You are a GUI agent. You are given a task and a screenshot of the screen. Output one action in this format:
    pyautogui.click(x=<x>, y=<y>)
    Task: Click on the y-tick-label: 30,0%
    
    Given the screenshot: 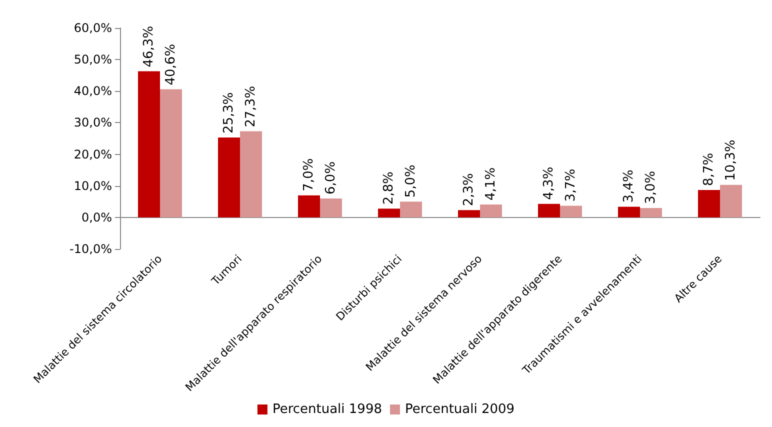 What is the action you would take?
    pyautogui.click(x=93, y=123)
    